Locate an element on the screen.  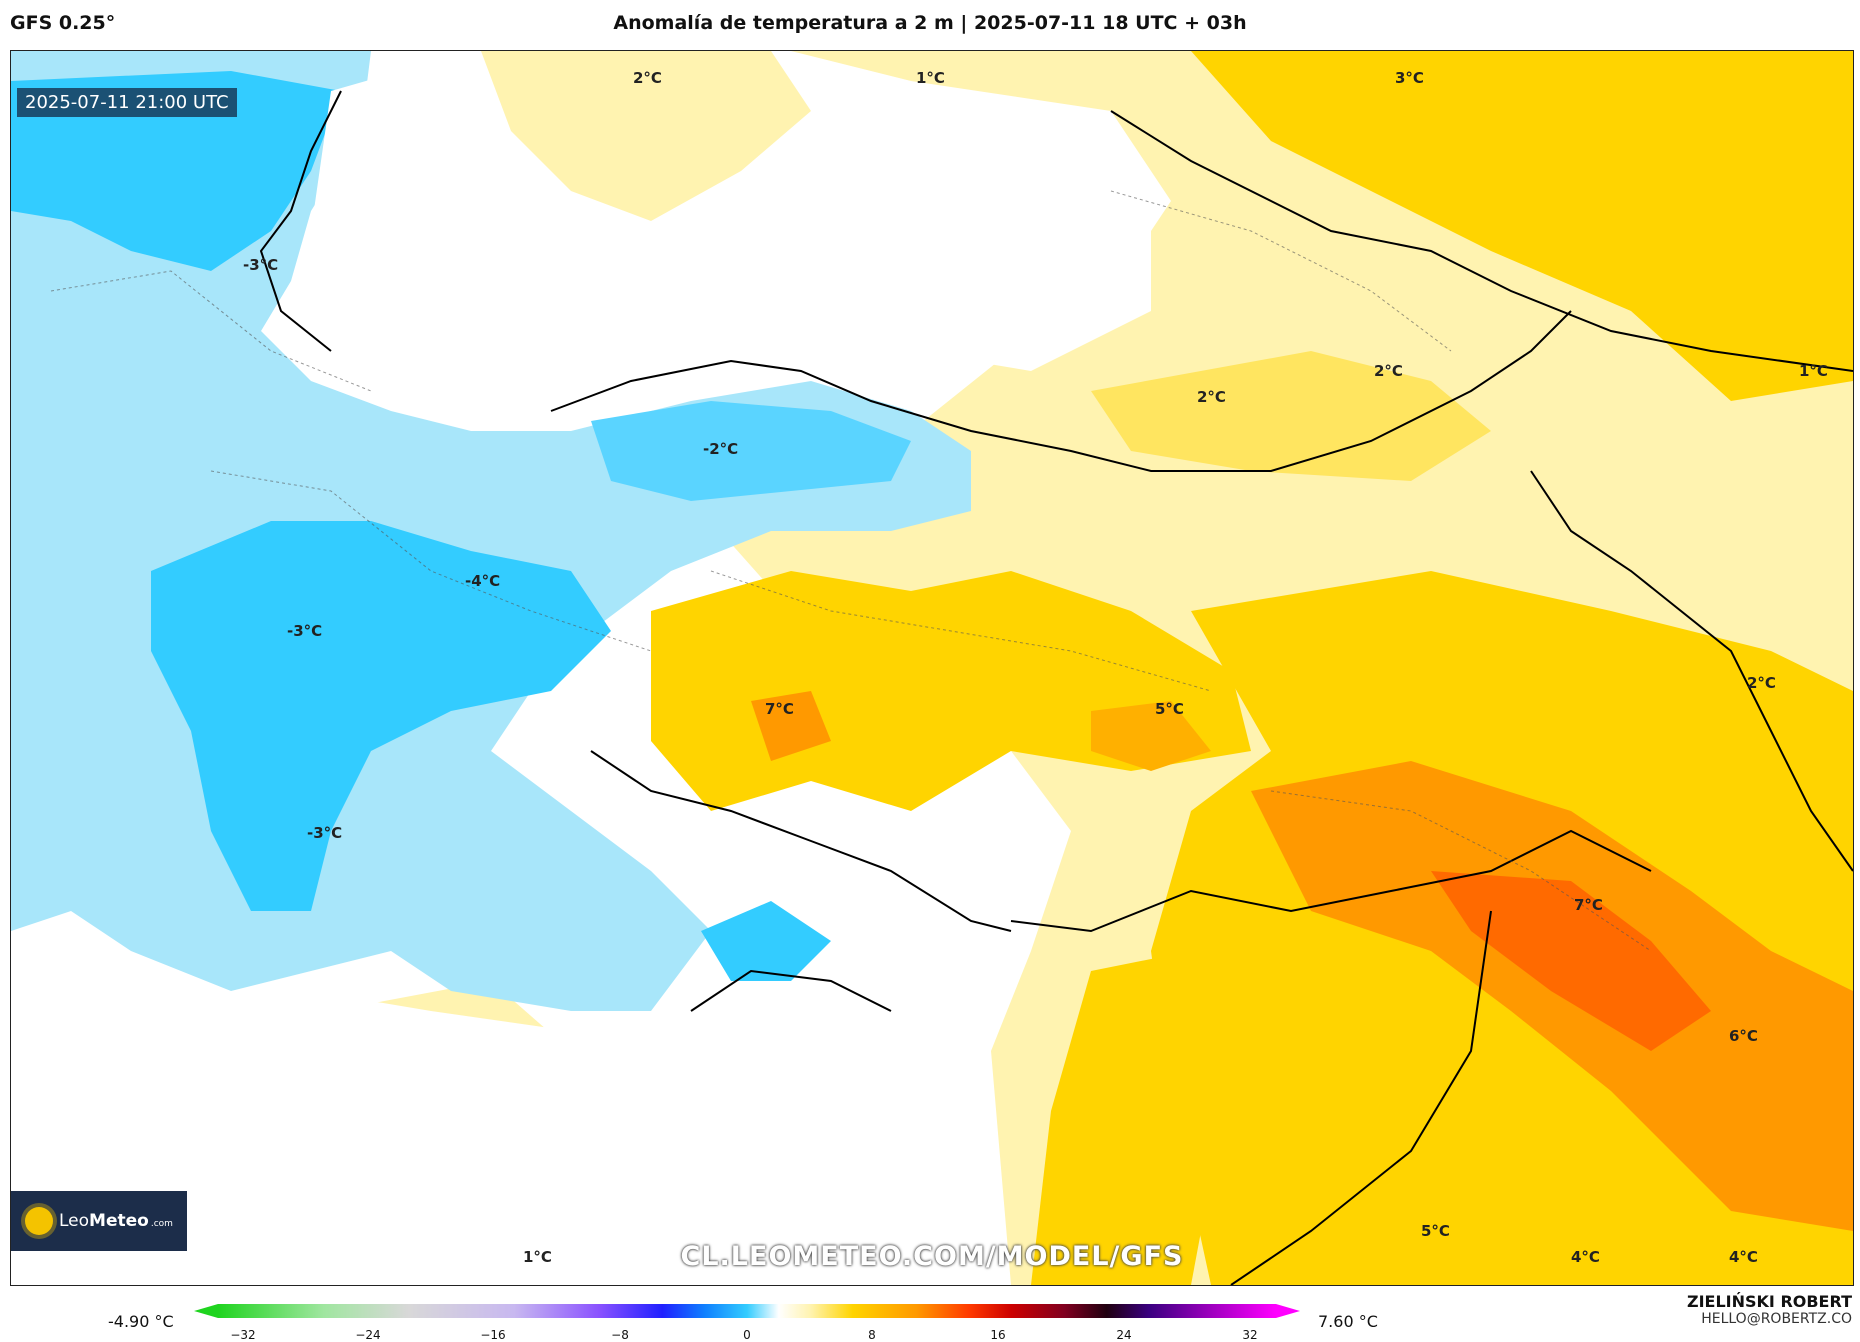
colorbar-tick: −32 is located at coordinates (243, 1335).